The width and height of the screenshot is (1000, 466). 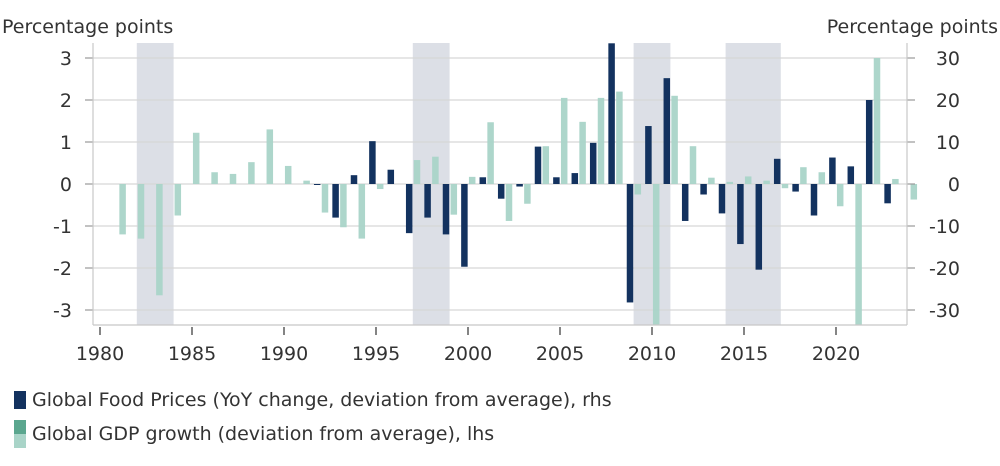 What do you see at coordinates (703, 189) in the screenshot?
I see `bar-food-2013` at bounding box center [703, 189].